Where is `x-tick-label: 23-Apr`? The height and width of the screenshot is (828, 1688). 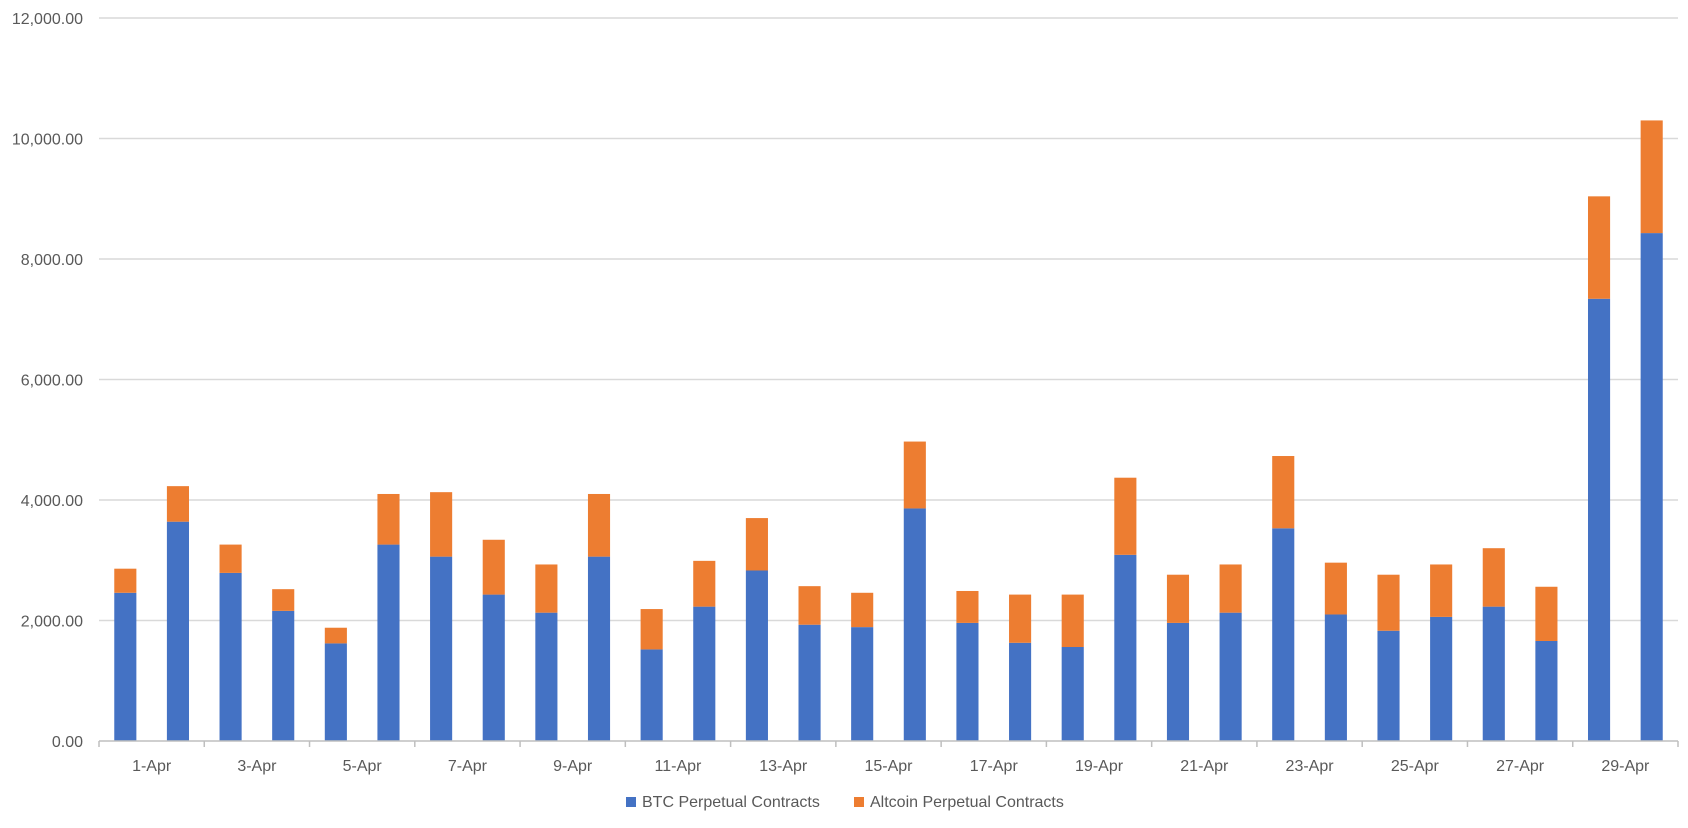
x-tick-label: 23-Apr is located at coordinates (1310, 766).